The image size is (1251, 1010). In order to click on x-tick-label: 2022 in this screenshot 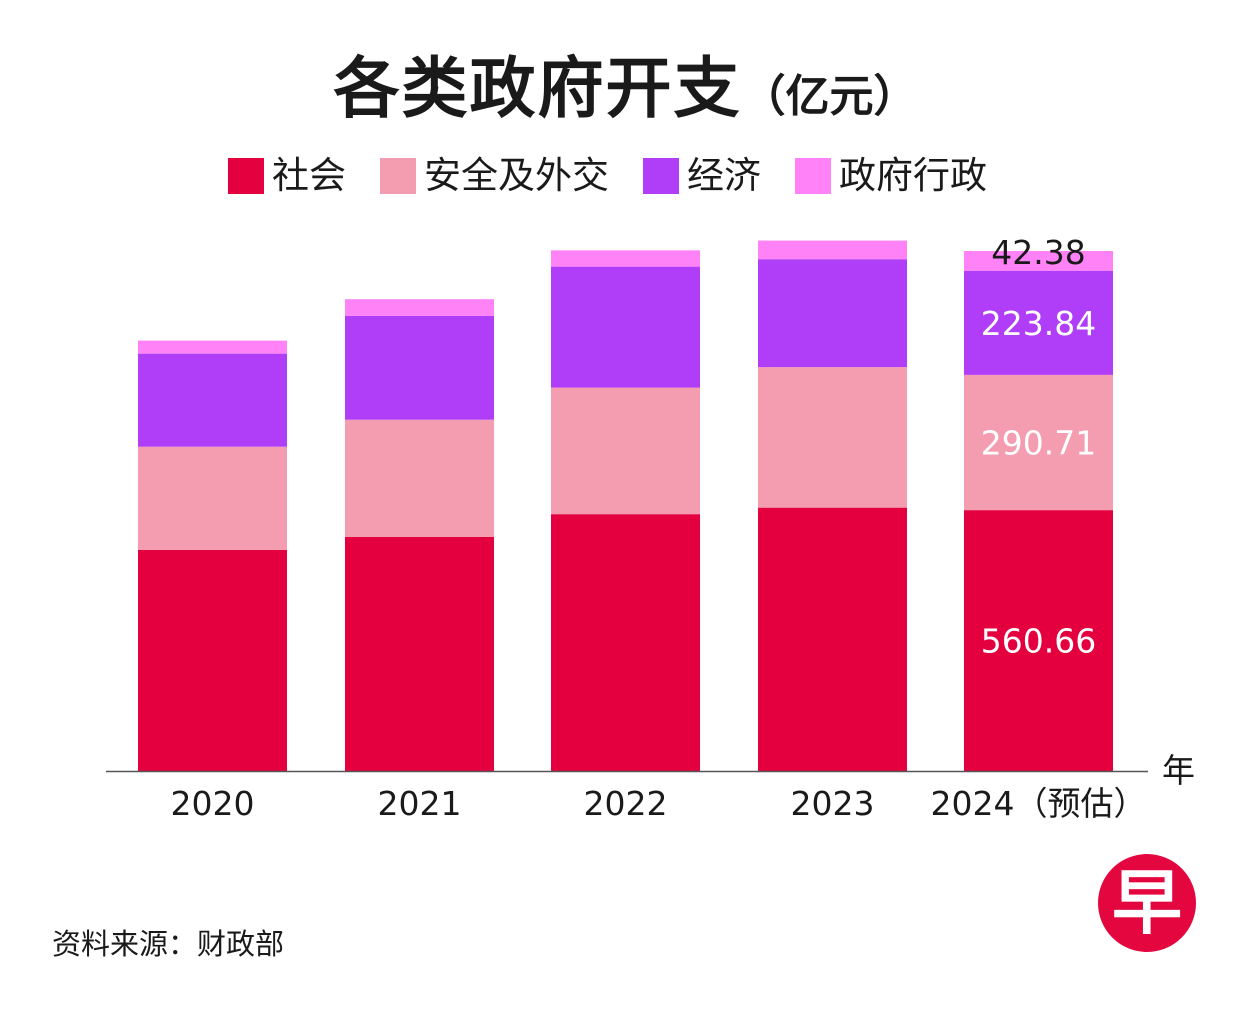, I will do `click(626, 803)`.